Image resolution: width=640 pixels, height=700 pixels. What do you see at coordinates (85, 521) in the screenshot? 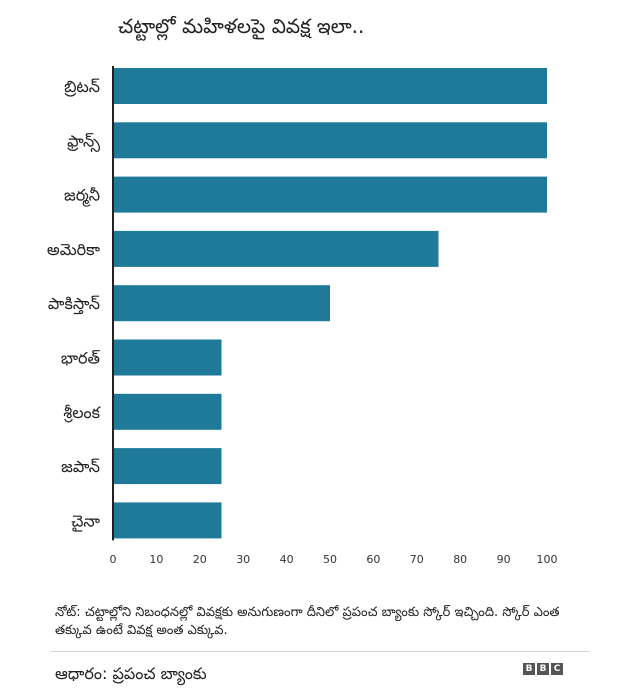
I see `category-label: చైనా` at bounding box center [85, 521].